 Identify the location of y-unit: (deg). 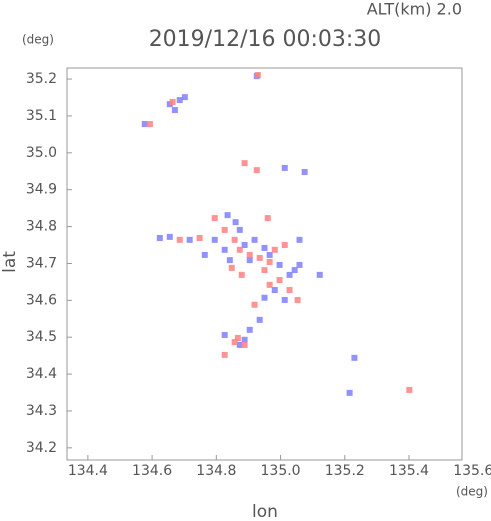
(38, 40).